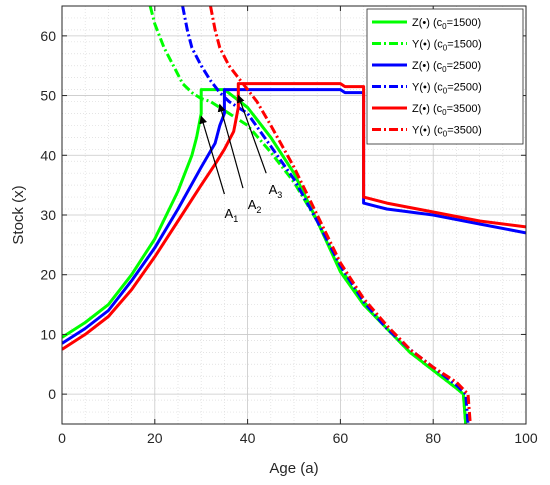 Image resolution: width=550 pixels, height=485 pixels. What do you see at coordinates (447, 132) in the screenshot?
I see `legend-entry-6: Y(•) (c0=3500)` at bounding box center [447, 132].